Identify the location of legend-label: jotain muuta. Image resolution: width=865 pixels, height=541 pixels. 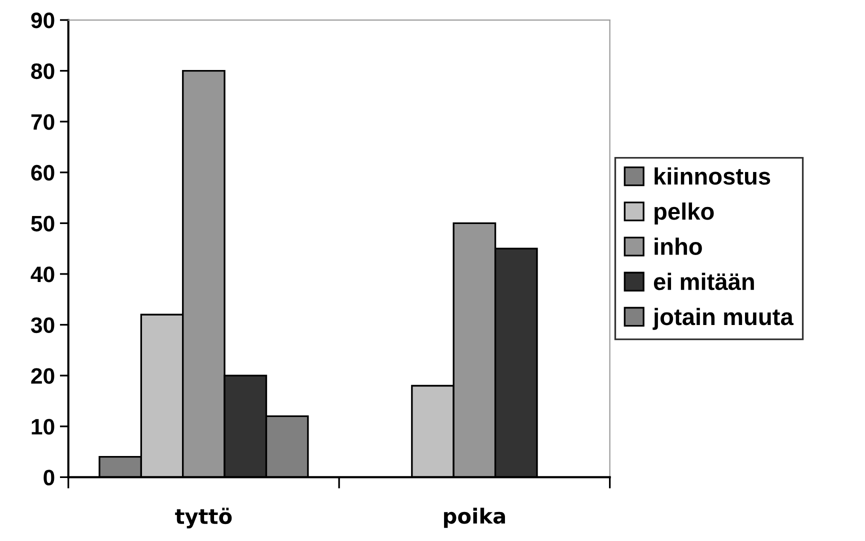
(723, 319).